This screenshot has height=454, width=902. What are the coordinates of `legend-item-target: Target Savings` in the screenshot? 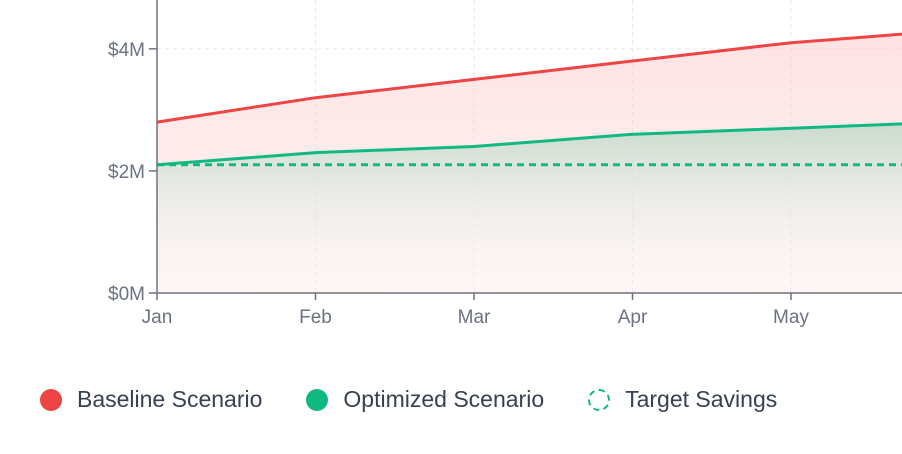 It's located at (682, 399).